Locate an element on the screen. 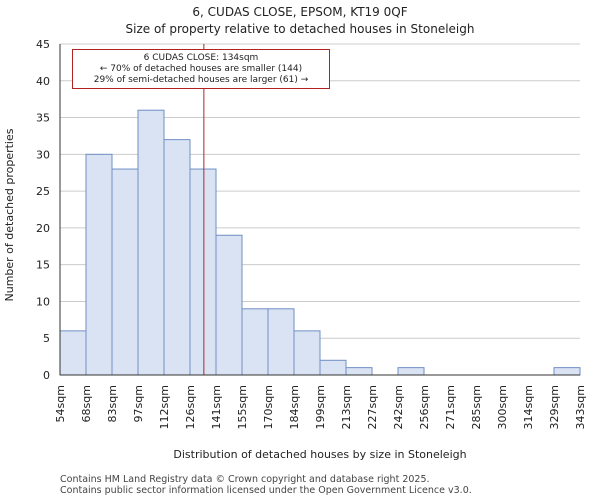  y-tick-label: 5 is located at coordinates (46, 338).